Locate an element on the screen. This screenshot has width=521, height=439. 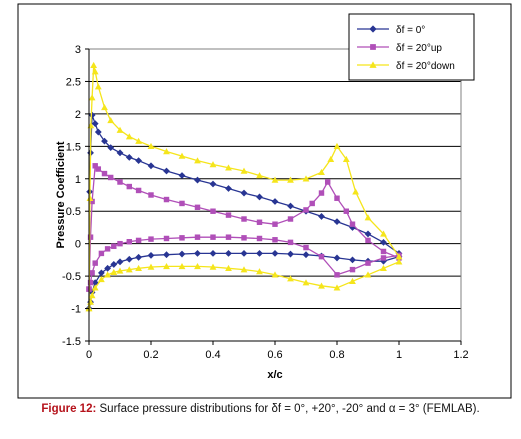
x-tick-label: 0.2 is located at coordinates (150, 355).